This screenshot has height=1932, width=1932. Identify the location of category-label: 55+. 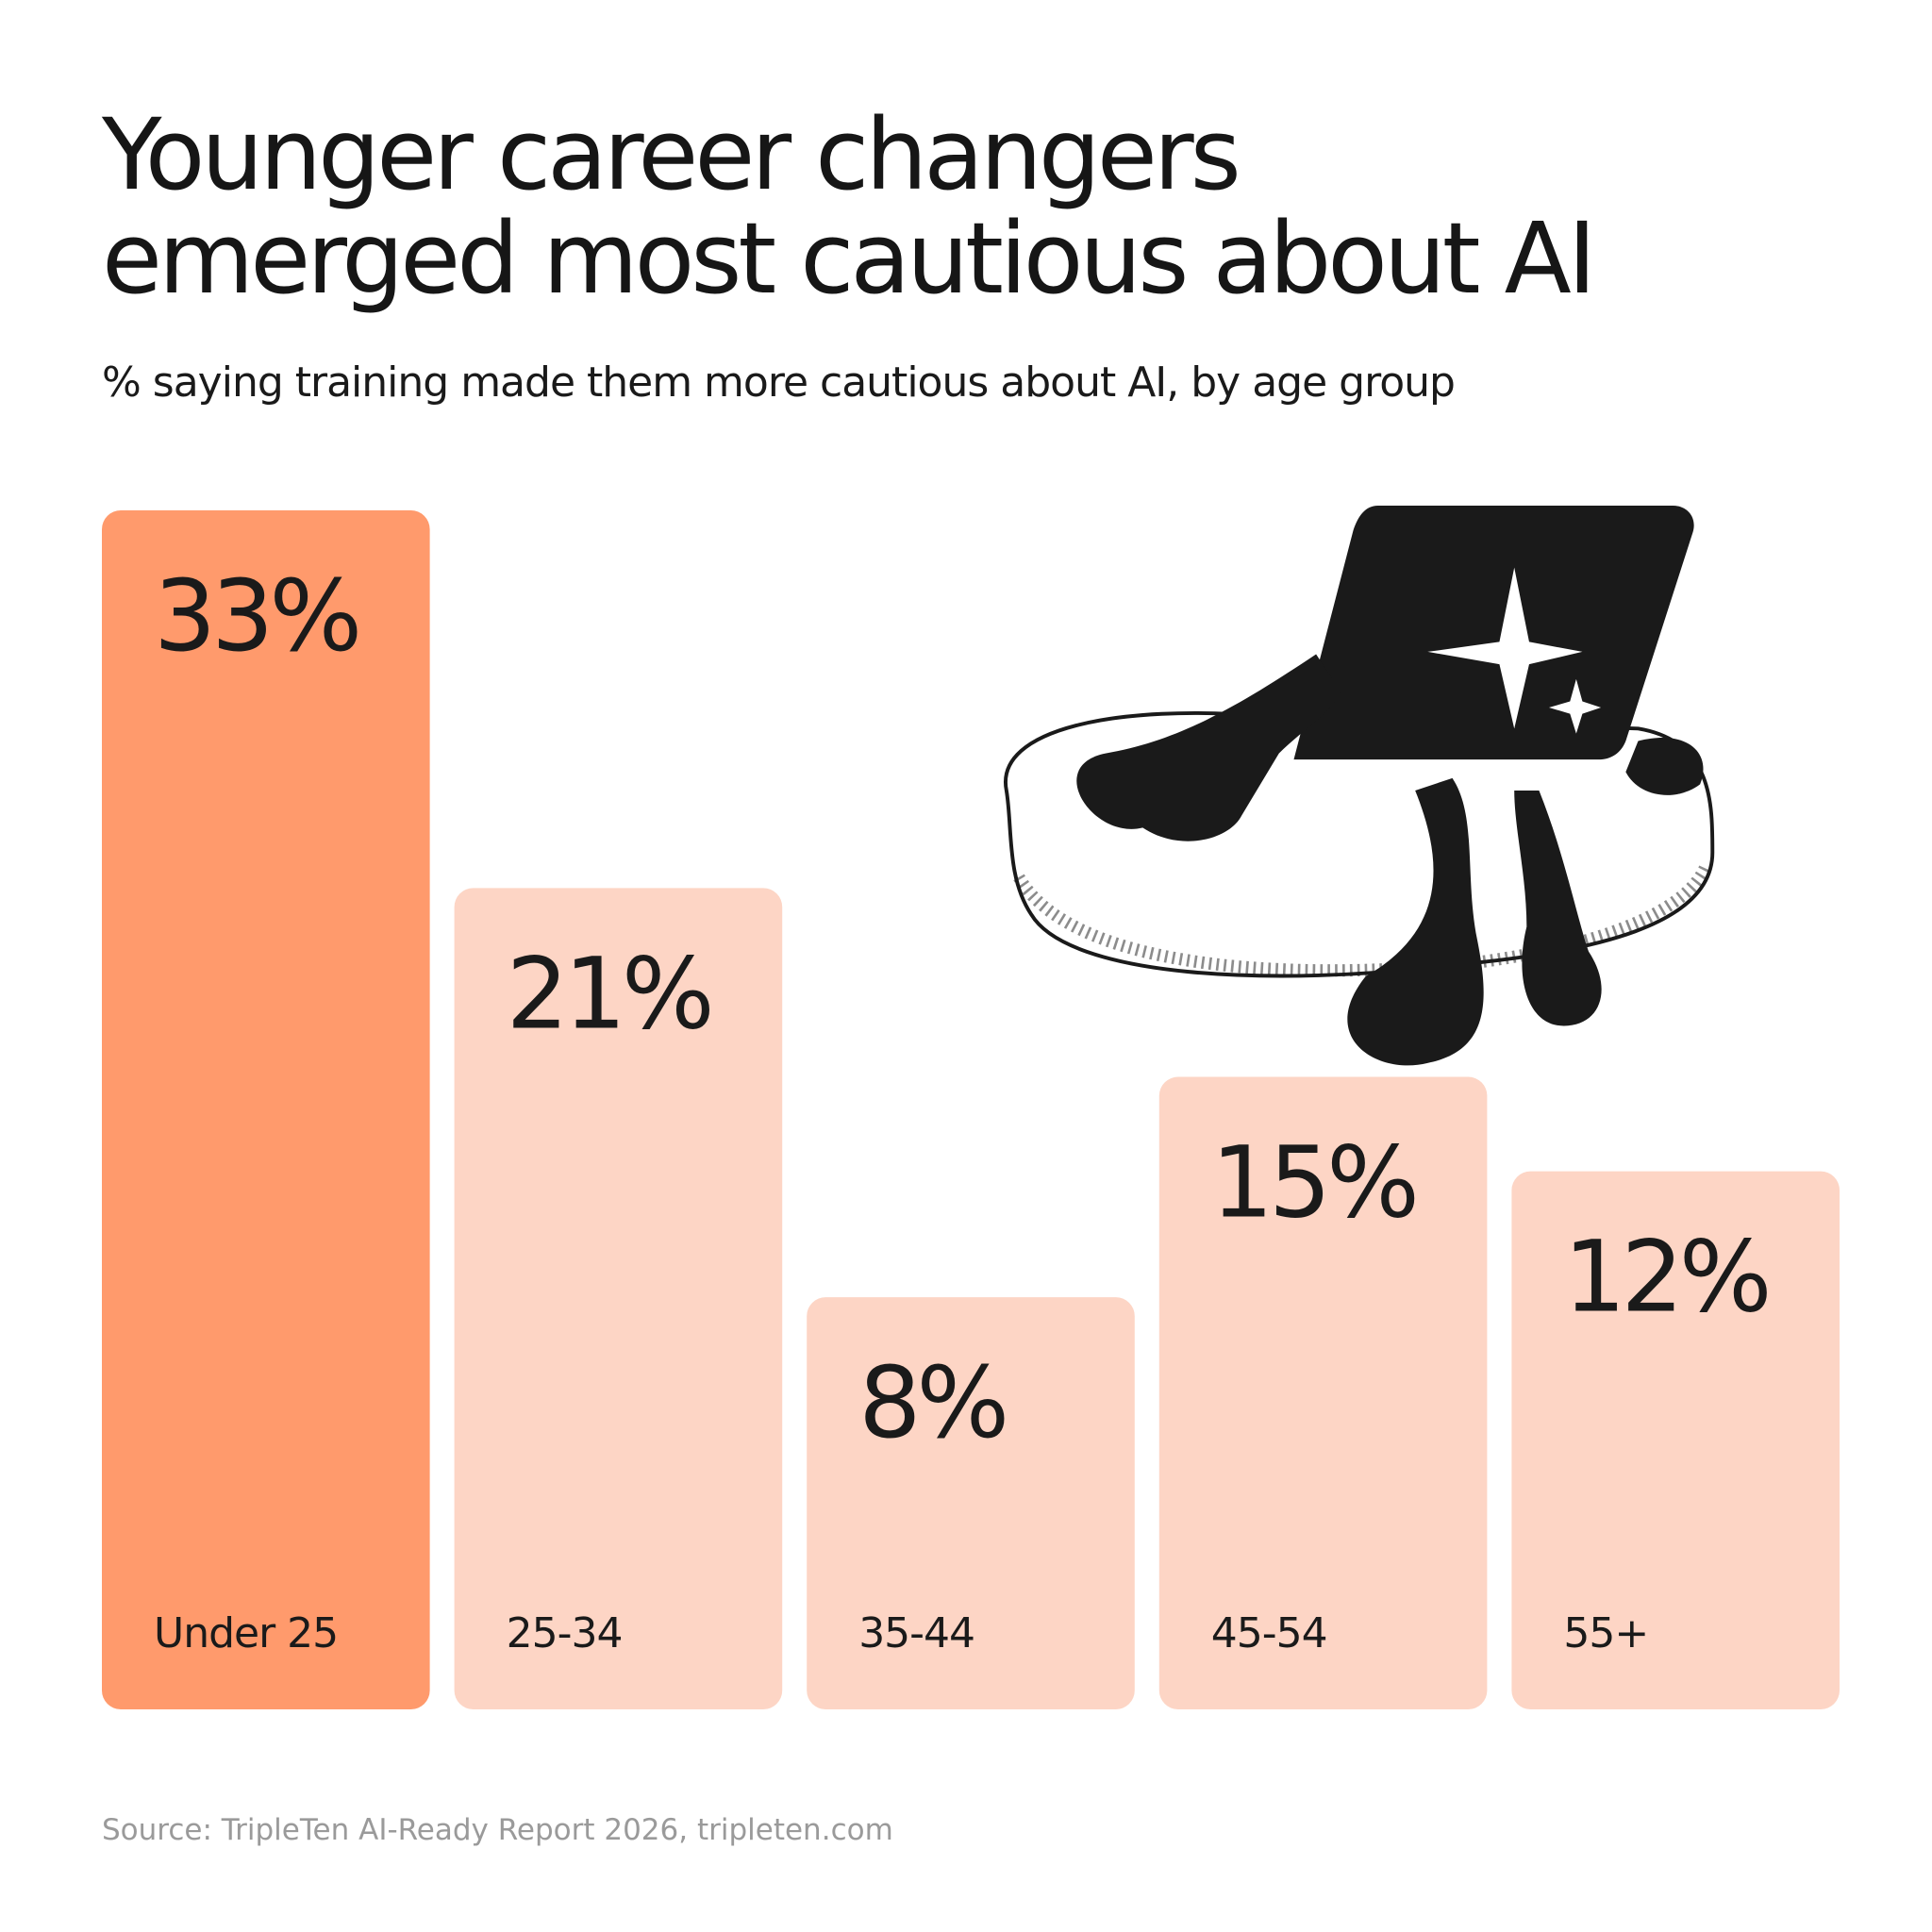
(1606, 1633).